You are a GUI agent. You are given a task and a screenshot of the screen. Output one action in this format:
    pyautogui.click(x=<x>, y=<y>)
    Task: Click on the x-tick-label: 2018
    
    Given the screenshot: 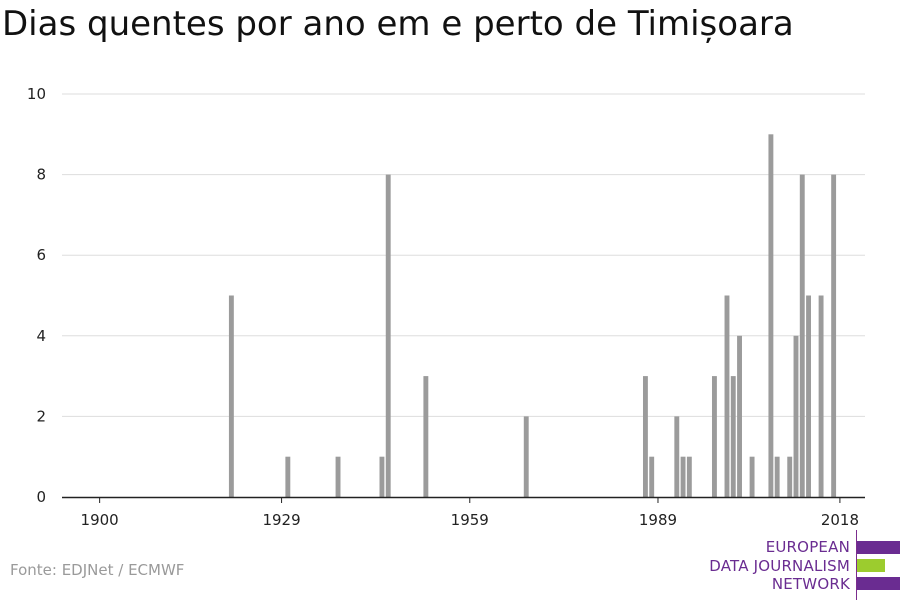 What is the action you would take?
    pyautogui.click(x=840, y=520)
    